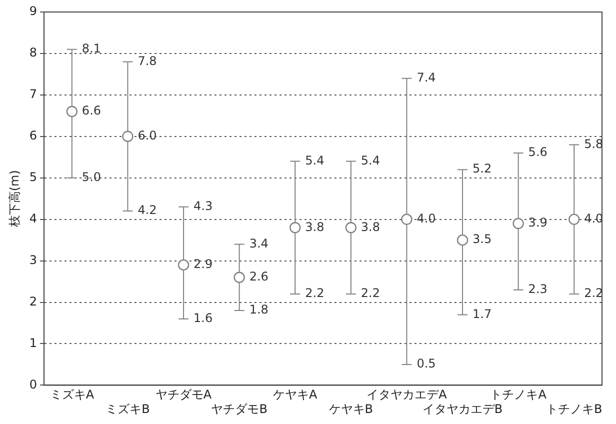 This screenshot has height=424, width=616. Describe the element at coordinates (33, 53) in the screenshot. I see `y-tick-label: 8` at that location.